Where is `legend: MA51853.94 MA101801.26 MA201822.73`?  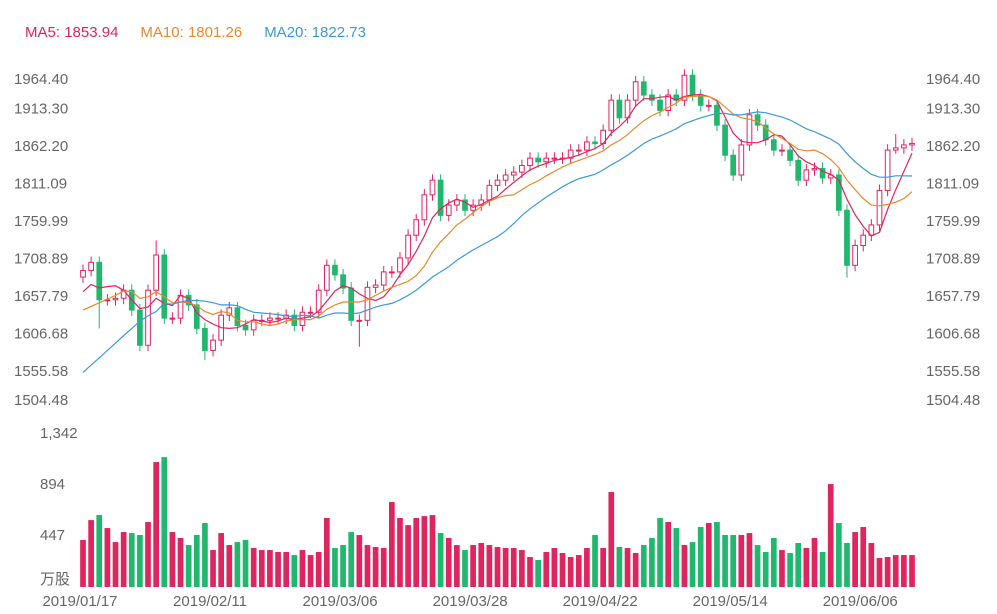 legend: MA51853.94 MA101801.26 MA201822.73 is located at coordinates (195, 32).